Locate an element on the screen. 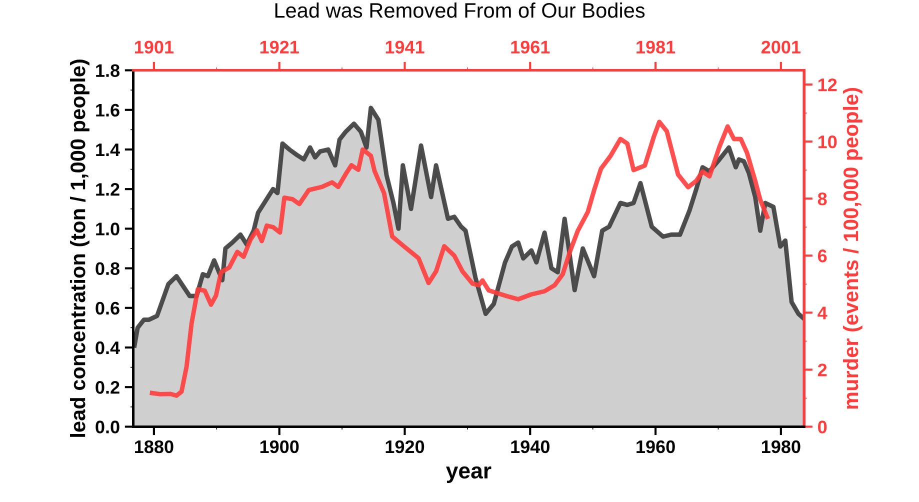 Image resolution: width=919 pixels, height=502 pixels. x2-tick-label: 1941 is located at coordinates (405, 47).